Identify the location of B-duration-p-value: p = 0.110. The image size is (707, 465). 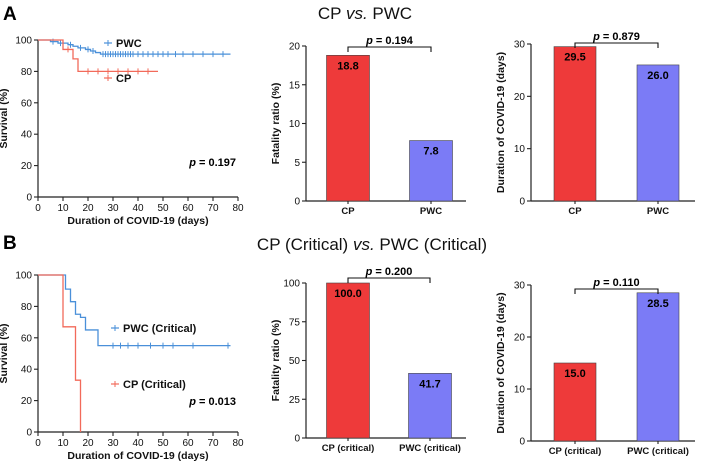
(615, 283).